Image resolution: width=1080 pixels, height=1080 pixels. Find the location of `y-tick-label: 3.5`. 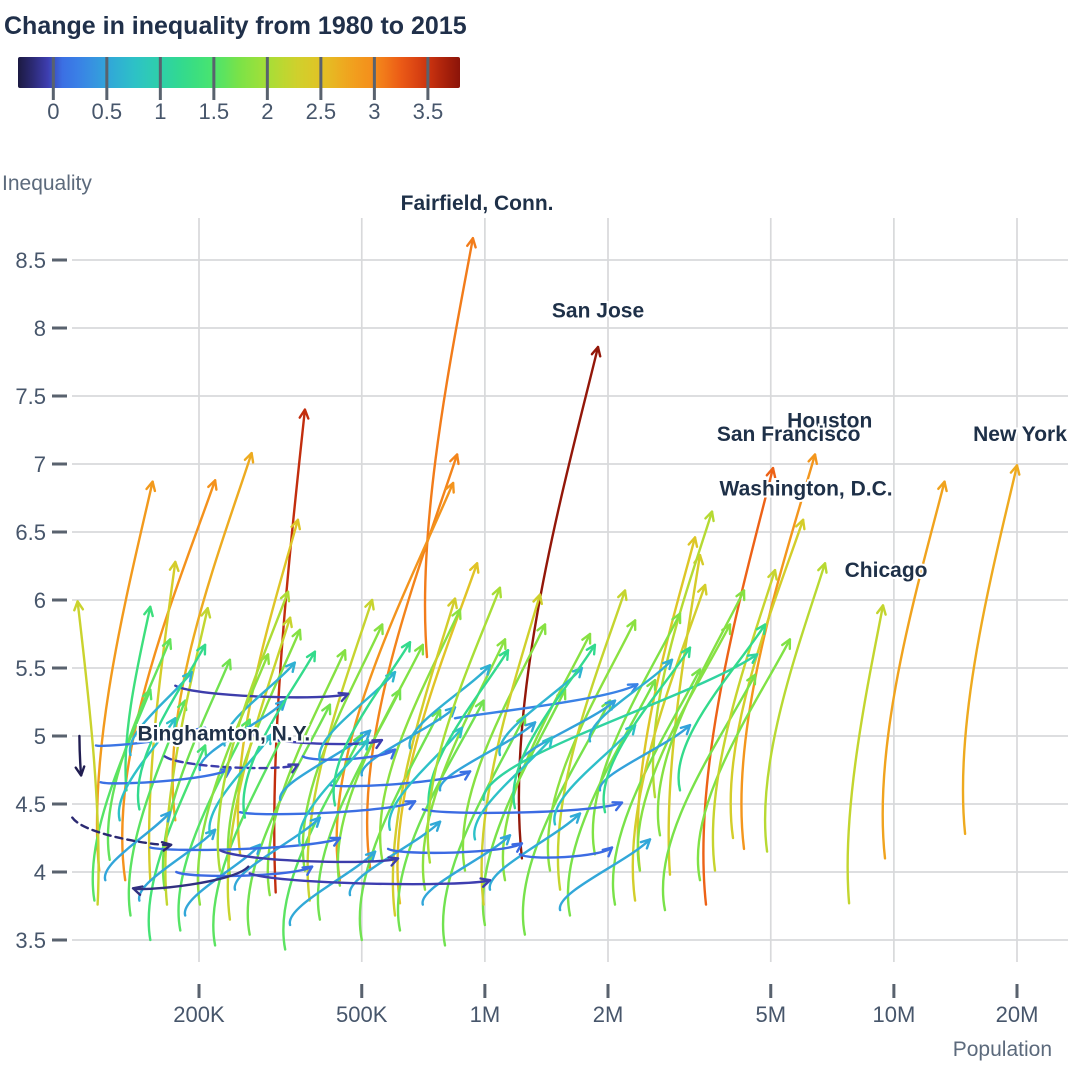

y-tick-label: 3.5 is located at coordinates (30, 940).